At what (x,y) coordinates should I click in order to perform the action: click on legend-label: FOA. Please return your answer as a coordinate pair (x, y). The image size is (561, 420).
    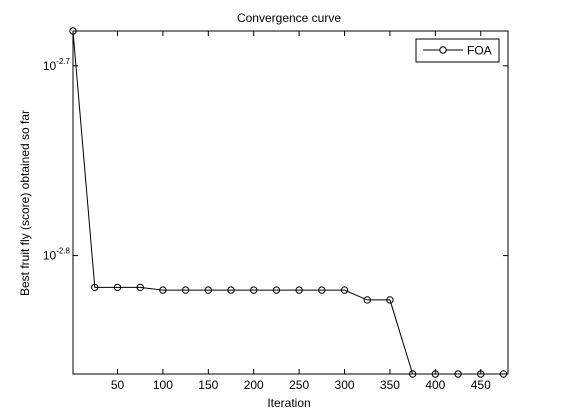
    Looking at the image, I should click on (479, 51).